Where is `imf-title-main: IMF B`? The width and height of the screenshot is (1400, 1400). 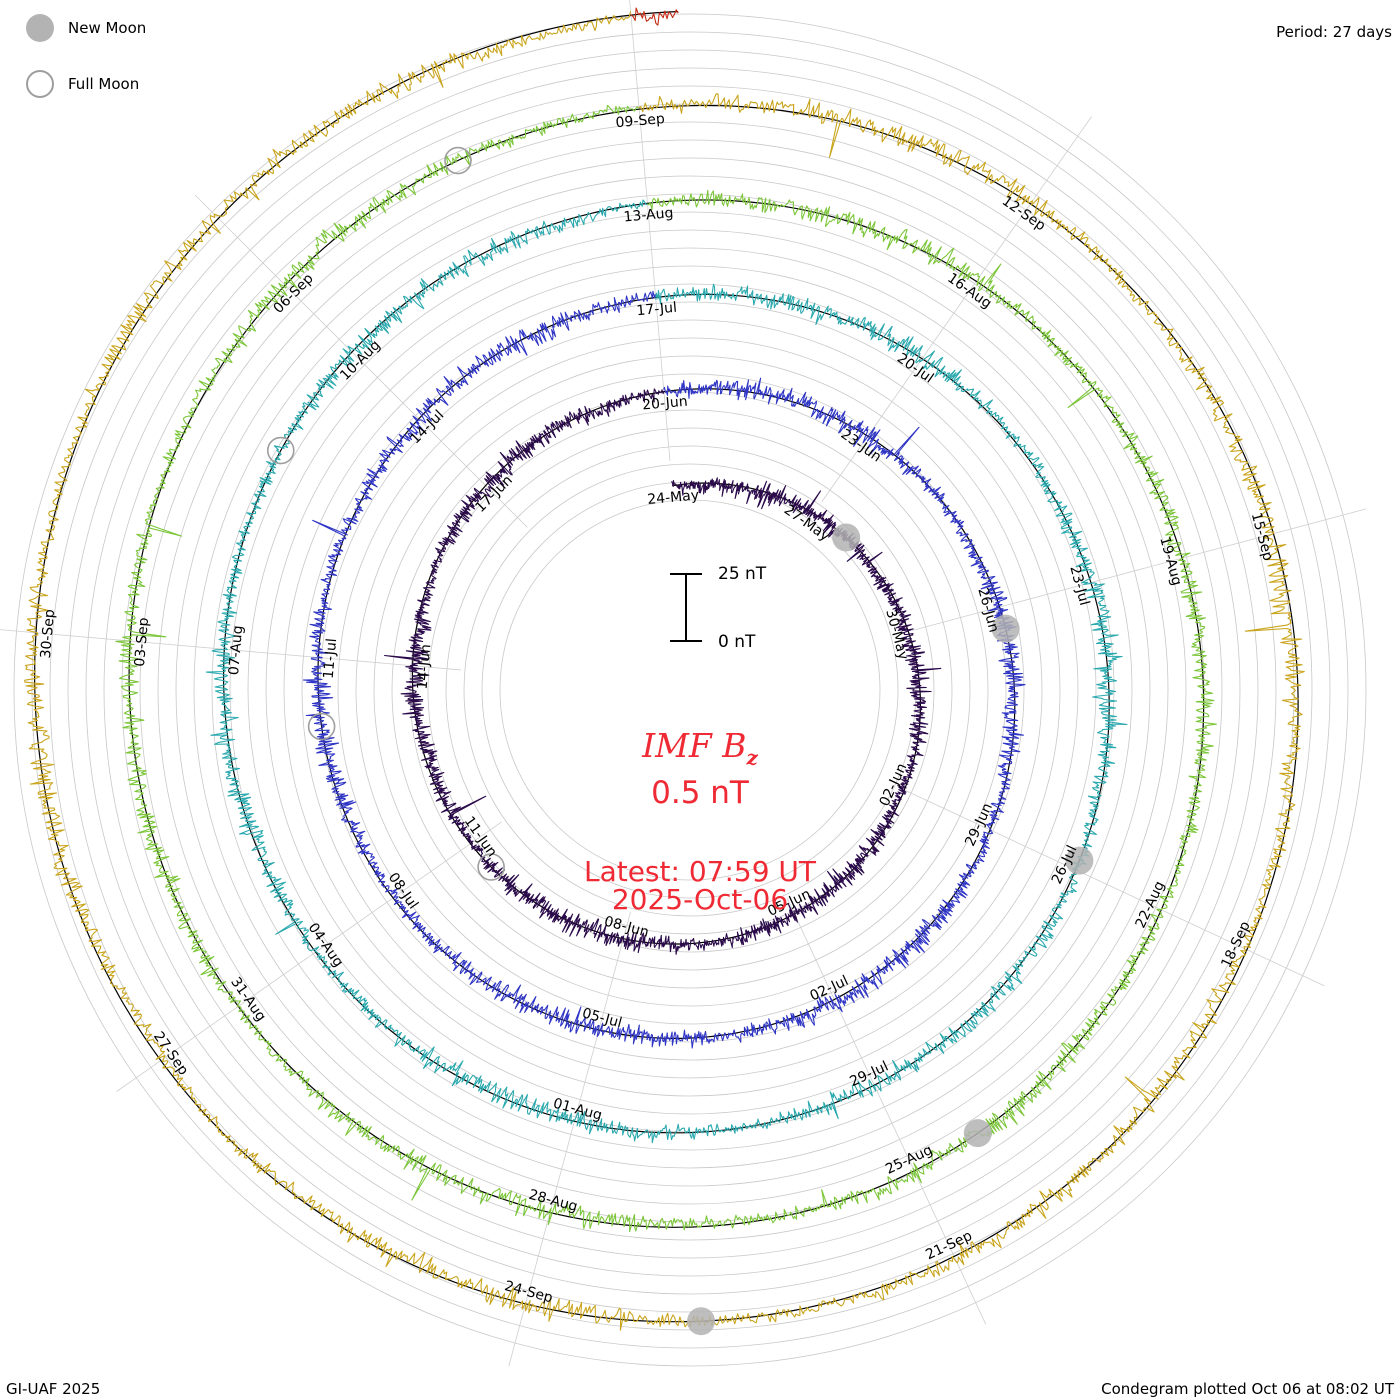 imf-title-main: IMF B is located at coordinates (694, 745).